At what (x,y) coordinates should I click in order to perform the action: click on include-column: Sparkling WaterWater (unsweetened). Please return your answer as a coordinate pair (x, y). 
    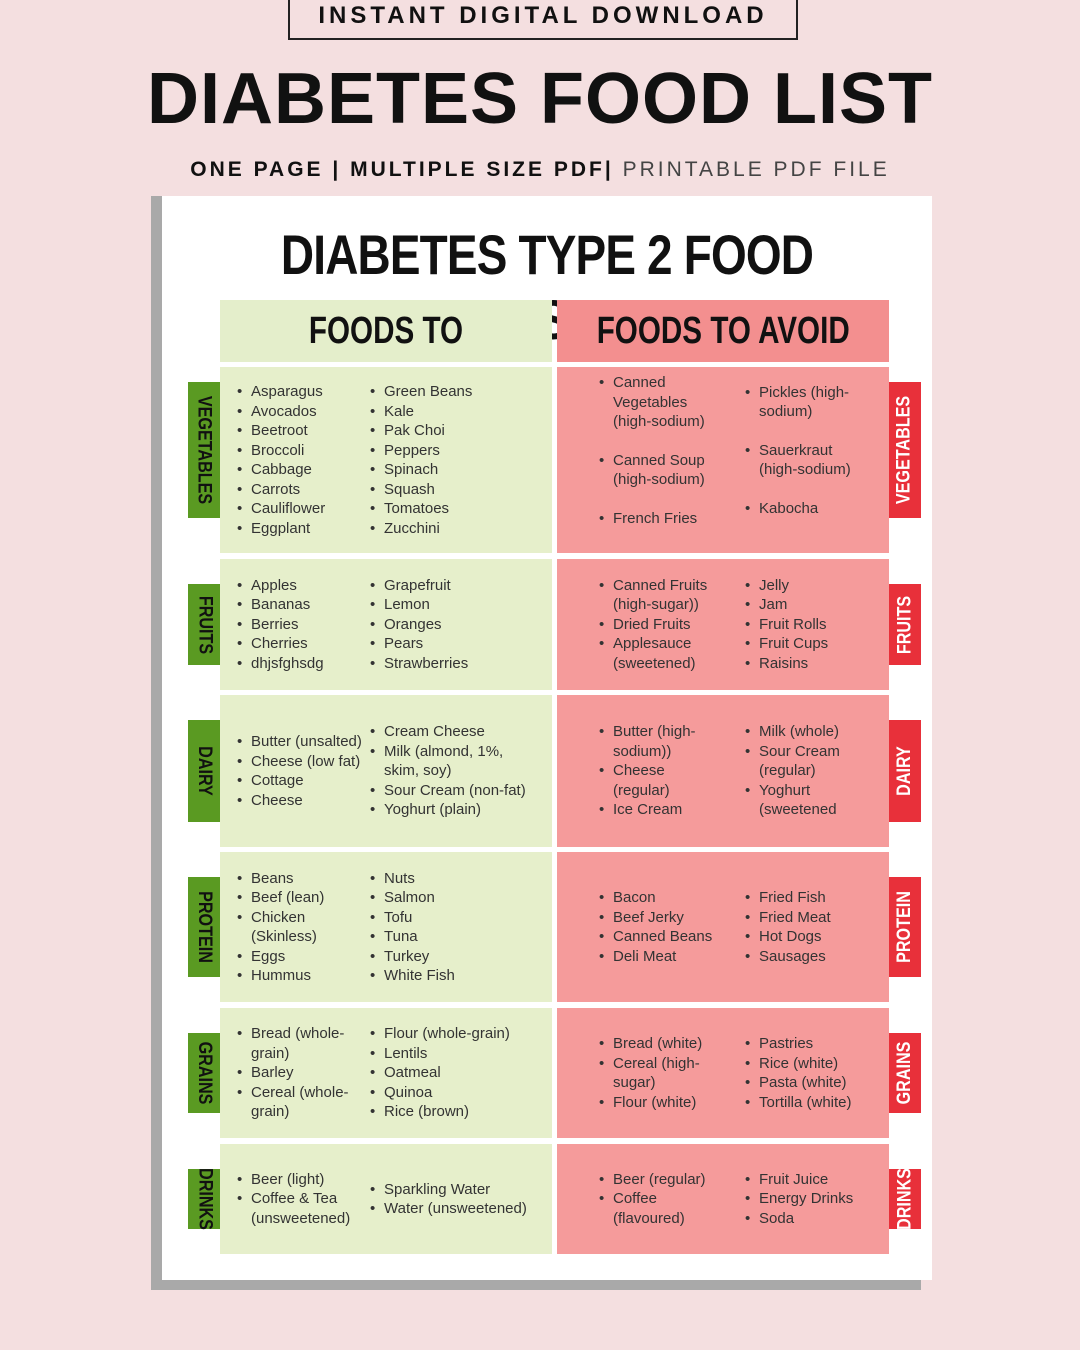
    Looking at the image, I should click on (448, 1199).